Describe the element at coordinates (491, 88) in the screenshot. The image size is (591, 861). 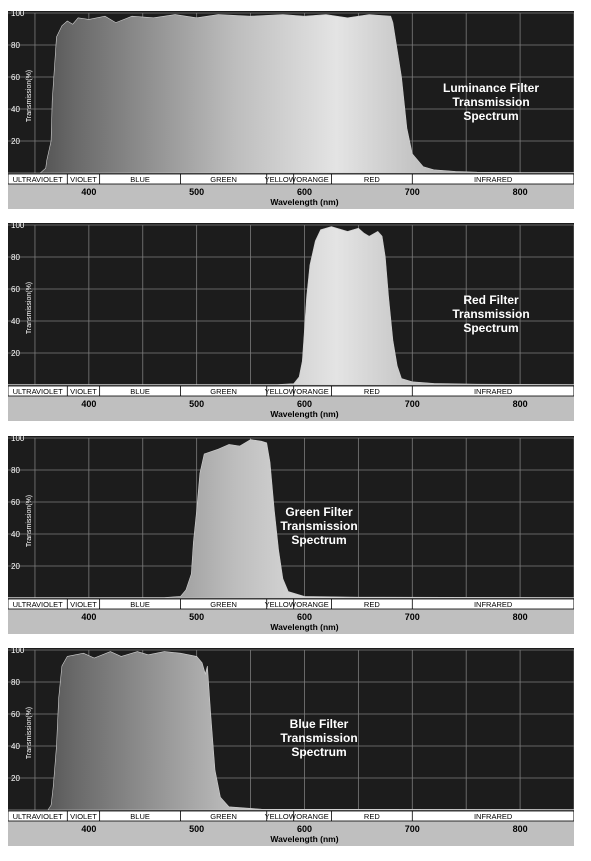
I see `chart-title-line: Luminance Filter` at that location.